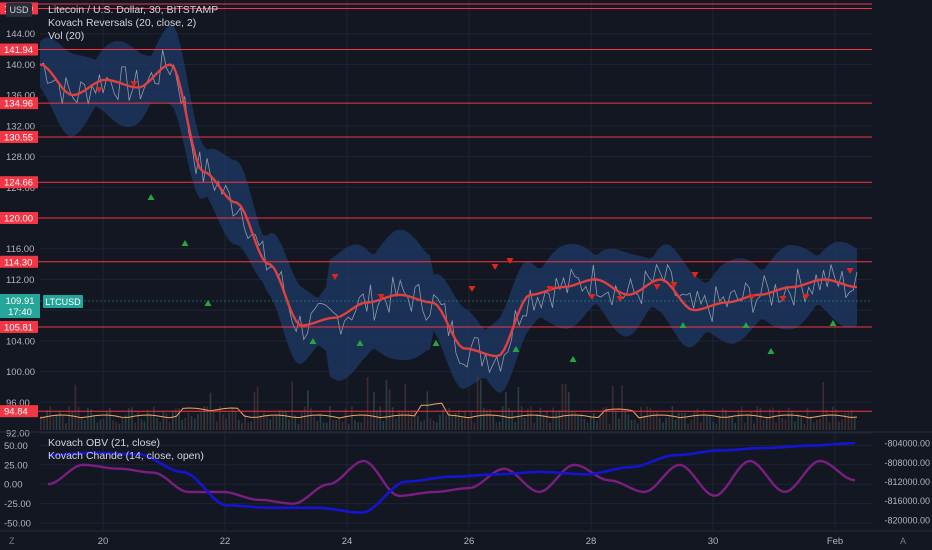  What do you see at coordinates (20, 188) in the screenshot?
I see `price-tick-label: 124.00` at bounding box center [20, 188].